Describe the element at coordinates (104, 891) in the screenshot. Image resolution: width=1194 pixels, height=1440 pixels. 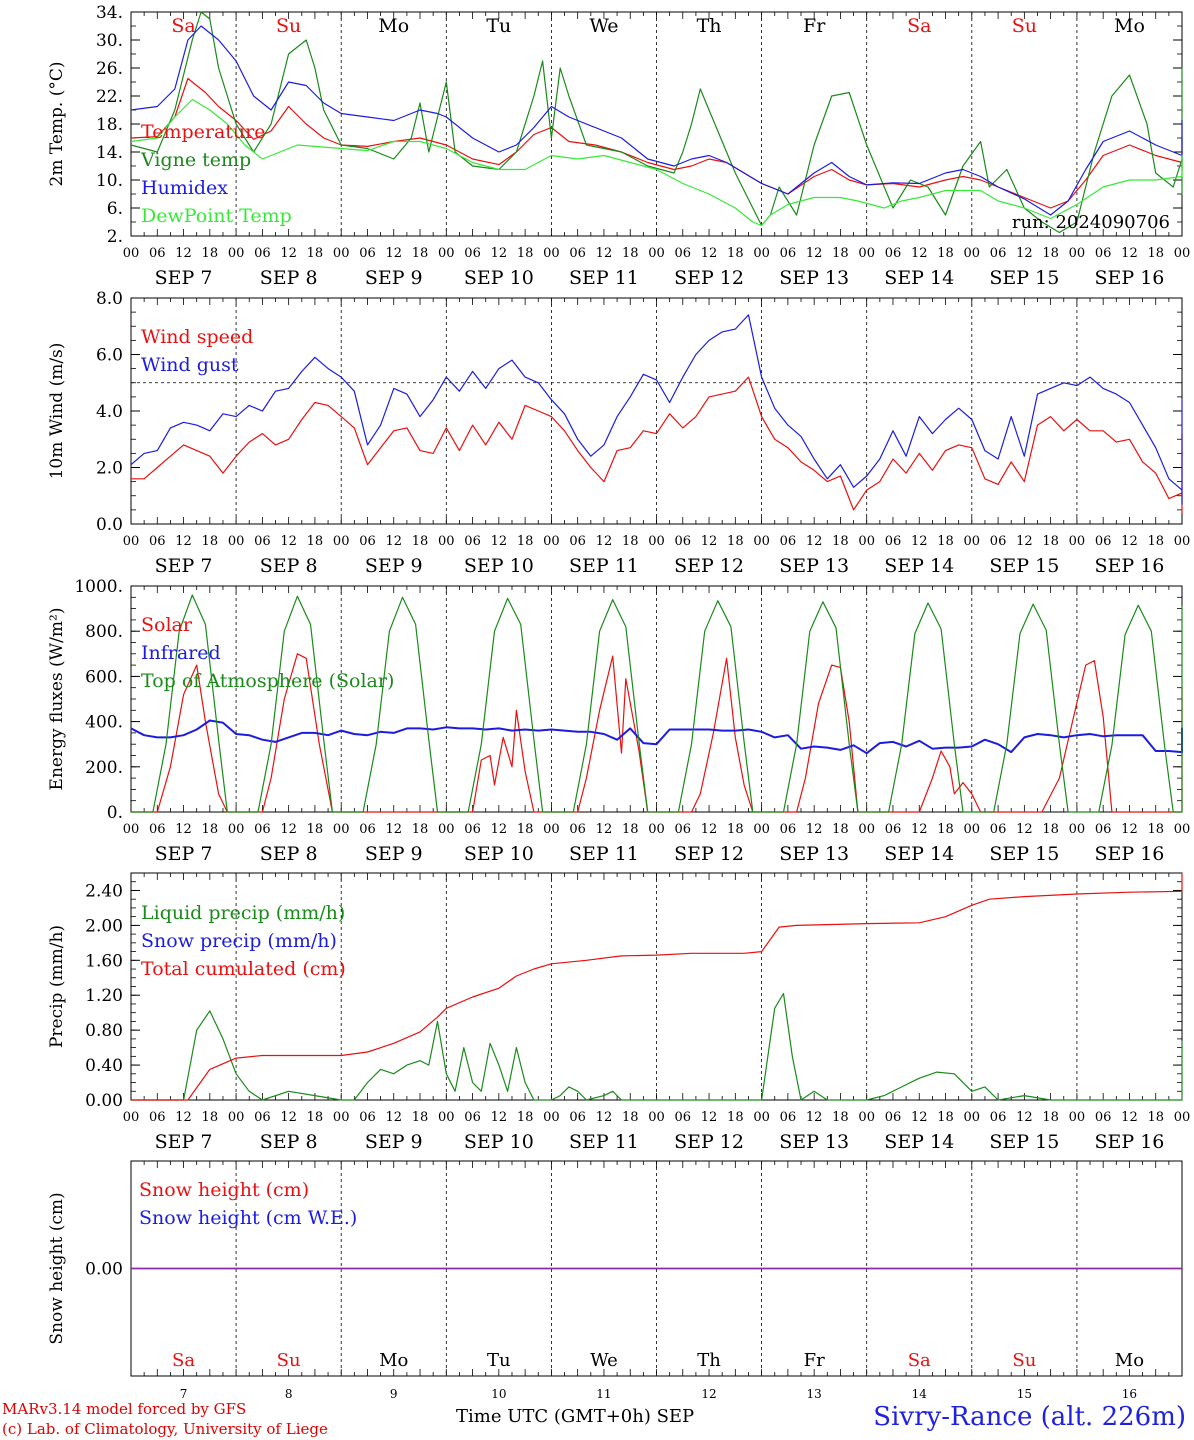
I see `y-tick-label: 2.40` at that location.